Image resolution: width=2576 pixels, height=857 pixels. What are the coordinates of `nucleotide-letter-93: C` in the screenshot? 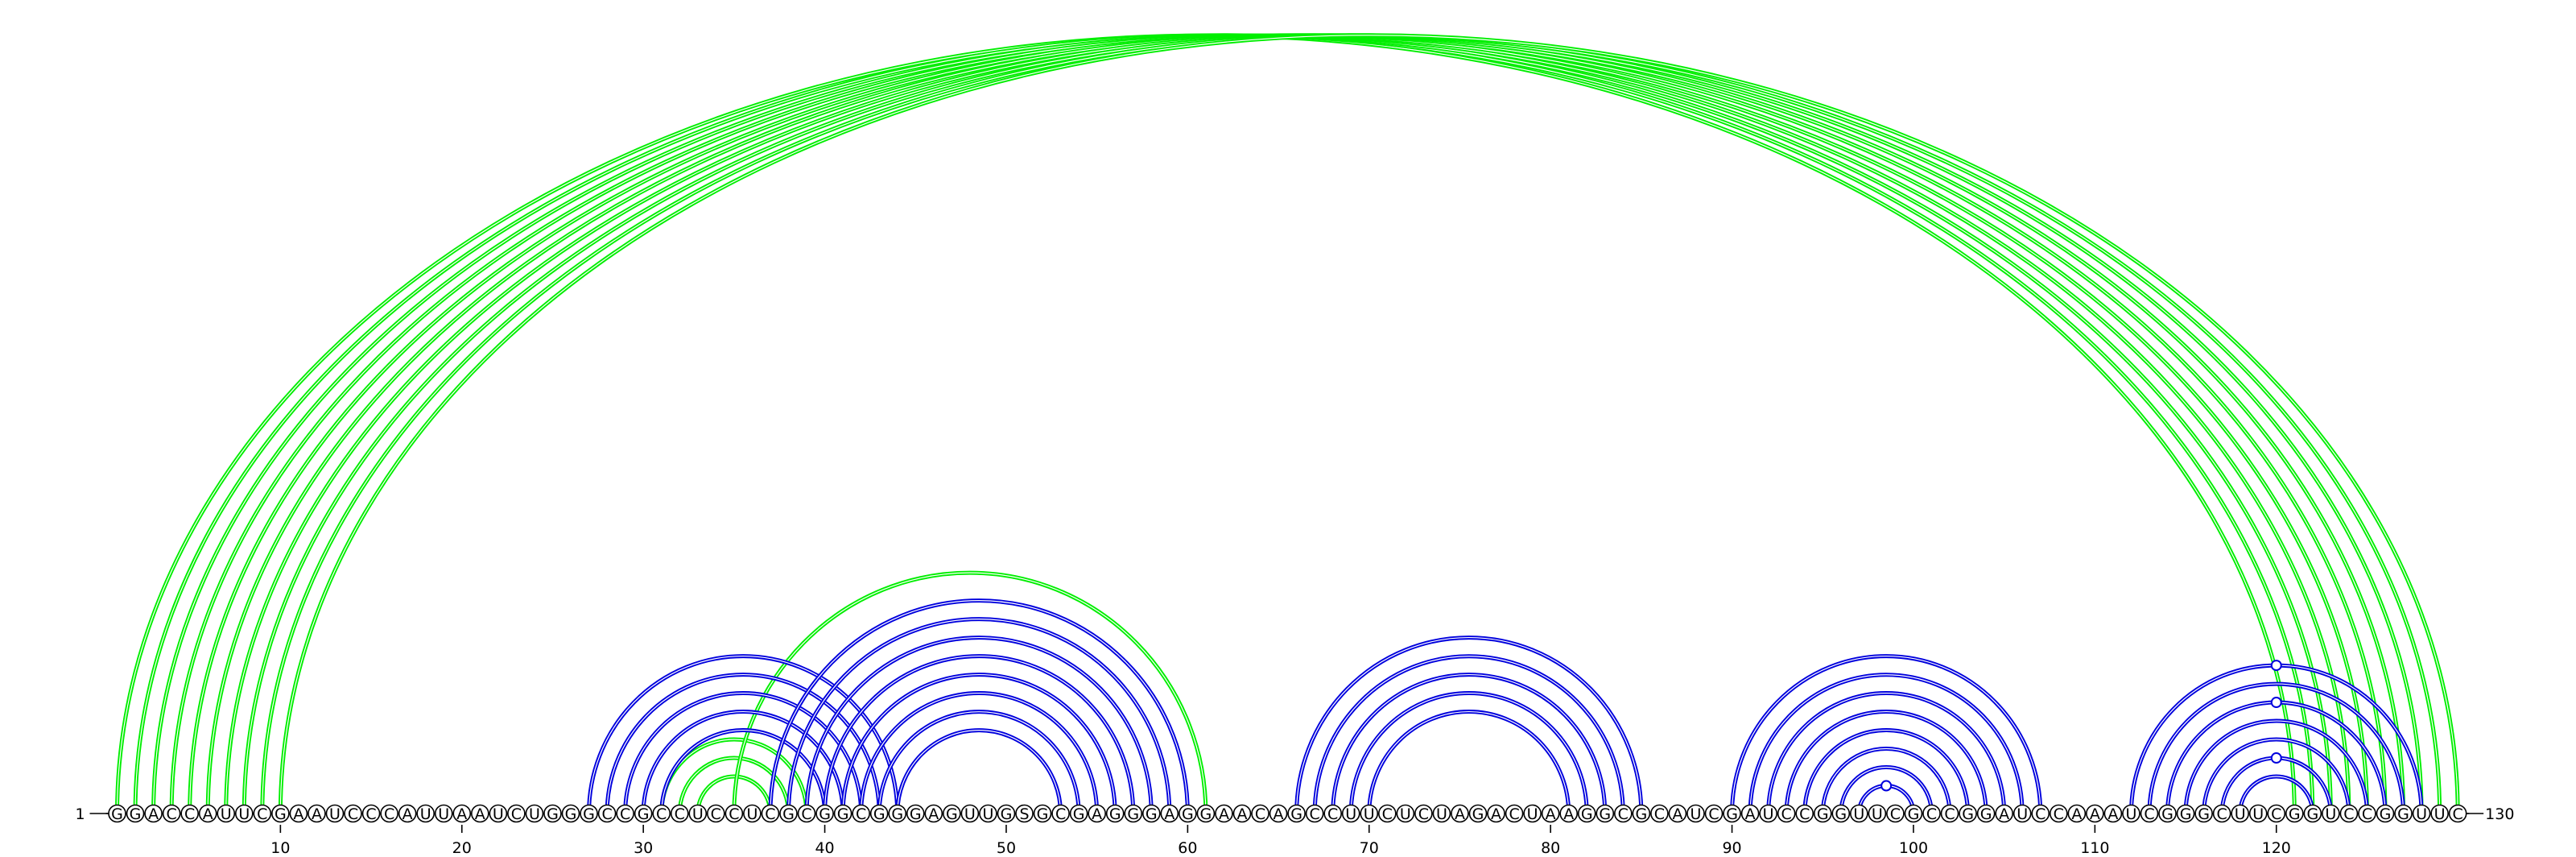 It's located at (1786, 814).